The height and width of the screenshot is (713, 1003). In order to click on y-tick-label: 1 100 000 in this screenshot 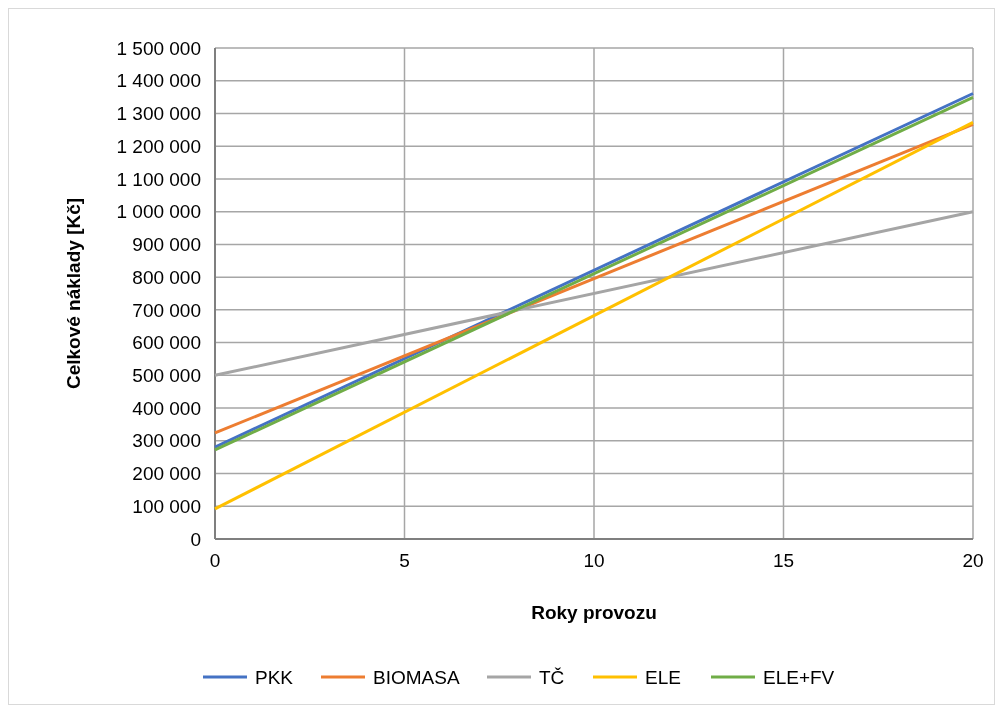, I will do `click(158, 179)`.